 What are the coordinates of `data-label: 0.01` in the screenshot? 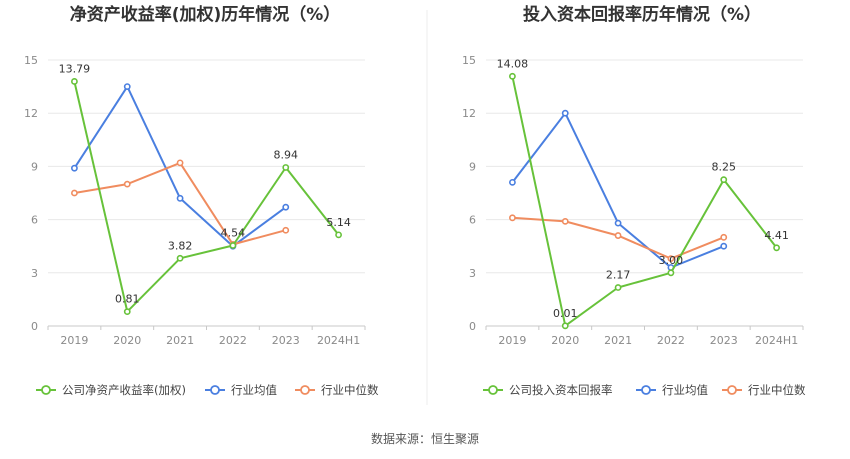 It's located at (565, 313).